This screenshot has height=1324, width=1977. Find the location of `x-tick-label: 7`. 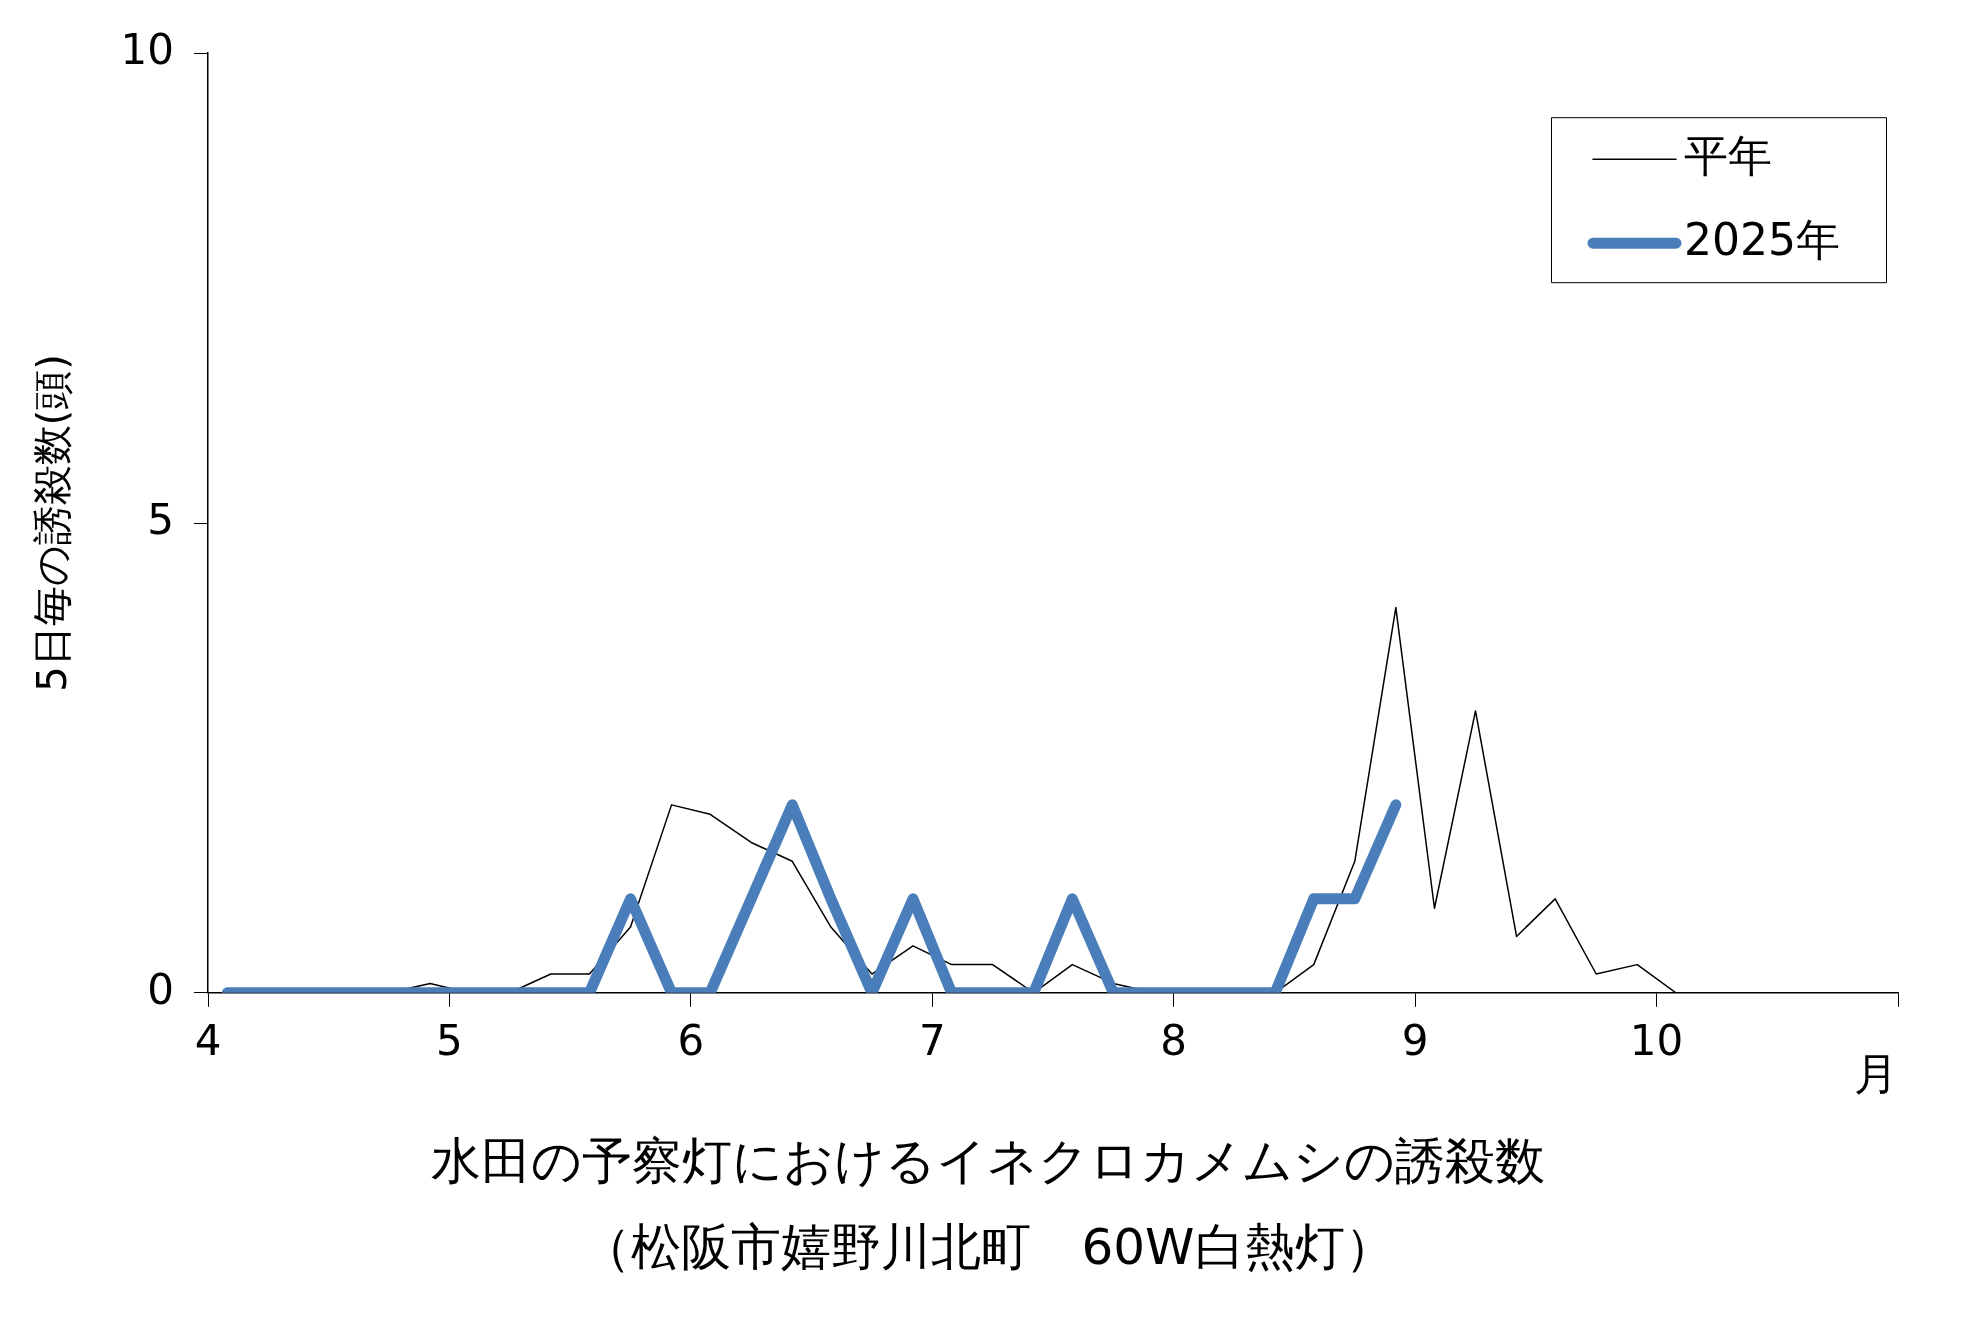

x-tick-label: 7 is located at coordinates (932, 1040).